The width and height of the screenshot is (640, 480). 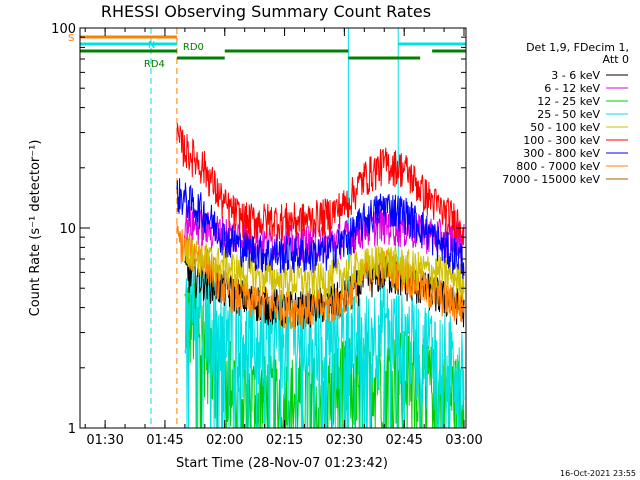 I want to click on x-tick-label-3: 02:15, so click(x=284, y=440).